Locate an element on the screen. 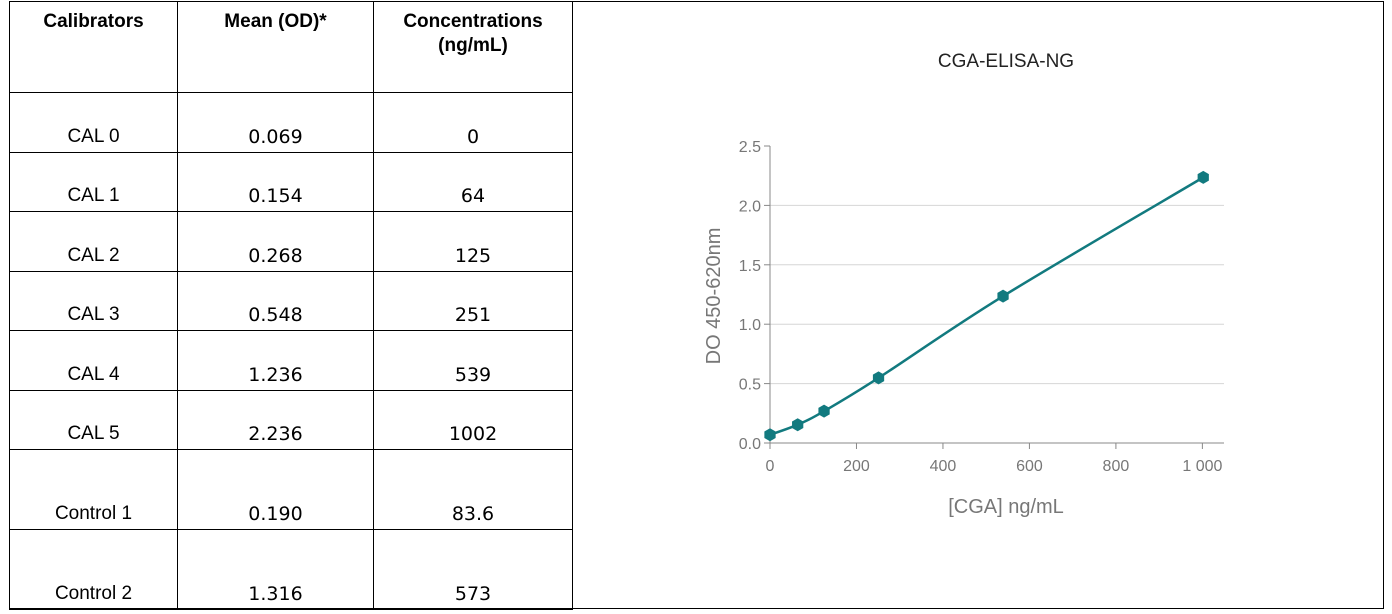 The image size is (1392, 614). table-row: Control 2 1.316 573 is located at coordinates (291, 569).